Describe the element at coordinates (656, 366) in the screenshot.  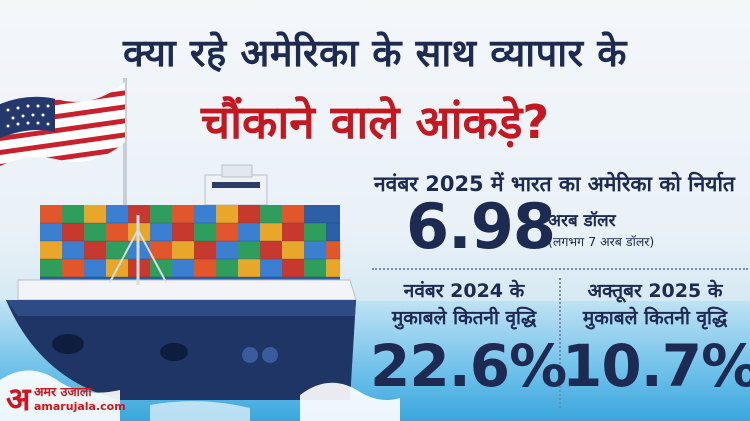
I see `growth-right-value: 10.7%` at that location.